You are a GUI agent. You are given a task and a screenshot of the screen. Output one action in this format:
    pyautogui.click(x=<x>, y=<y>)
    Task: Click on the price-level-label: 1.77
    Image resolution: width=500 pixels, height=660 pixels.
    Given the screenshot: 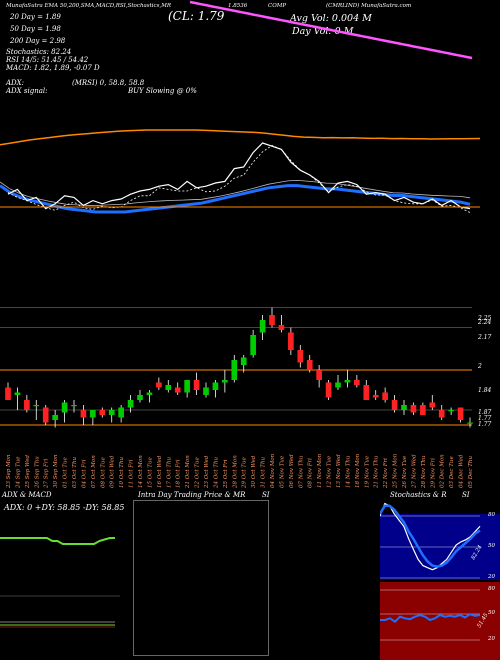 What is the action you would take?
    pyautogui.click(x=485, y=418)
    